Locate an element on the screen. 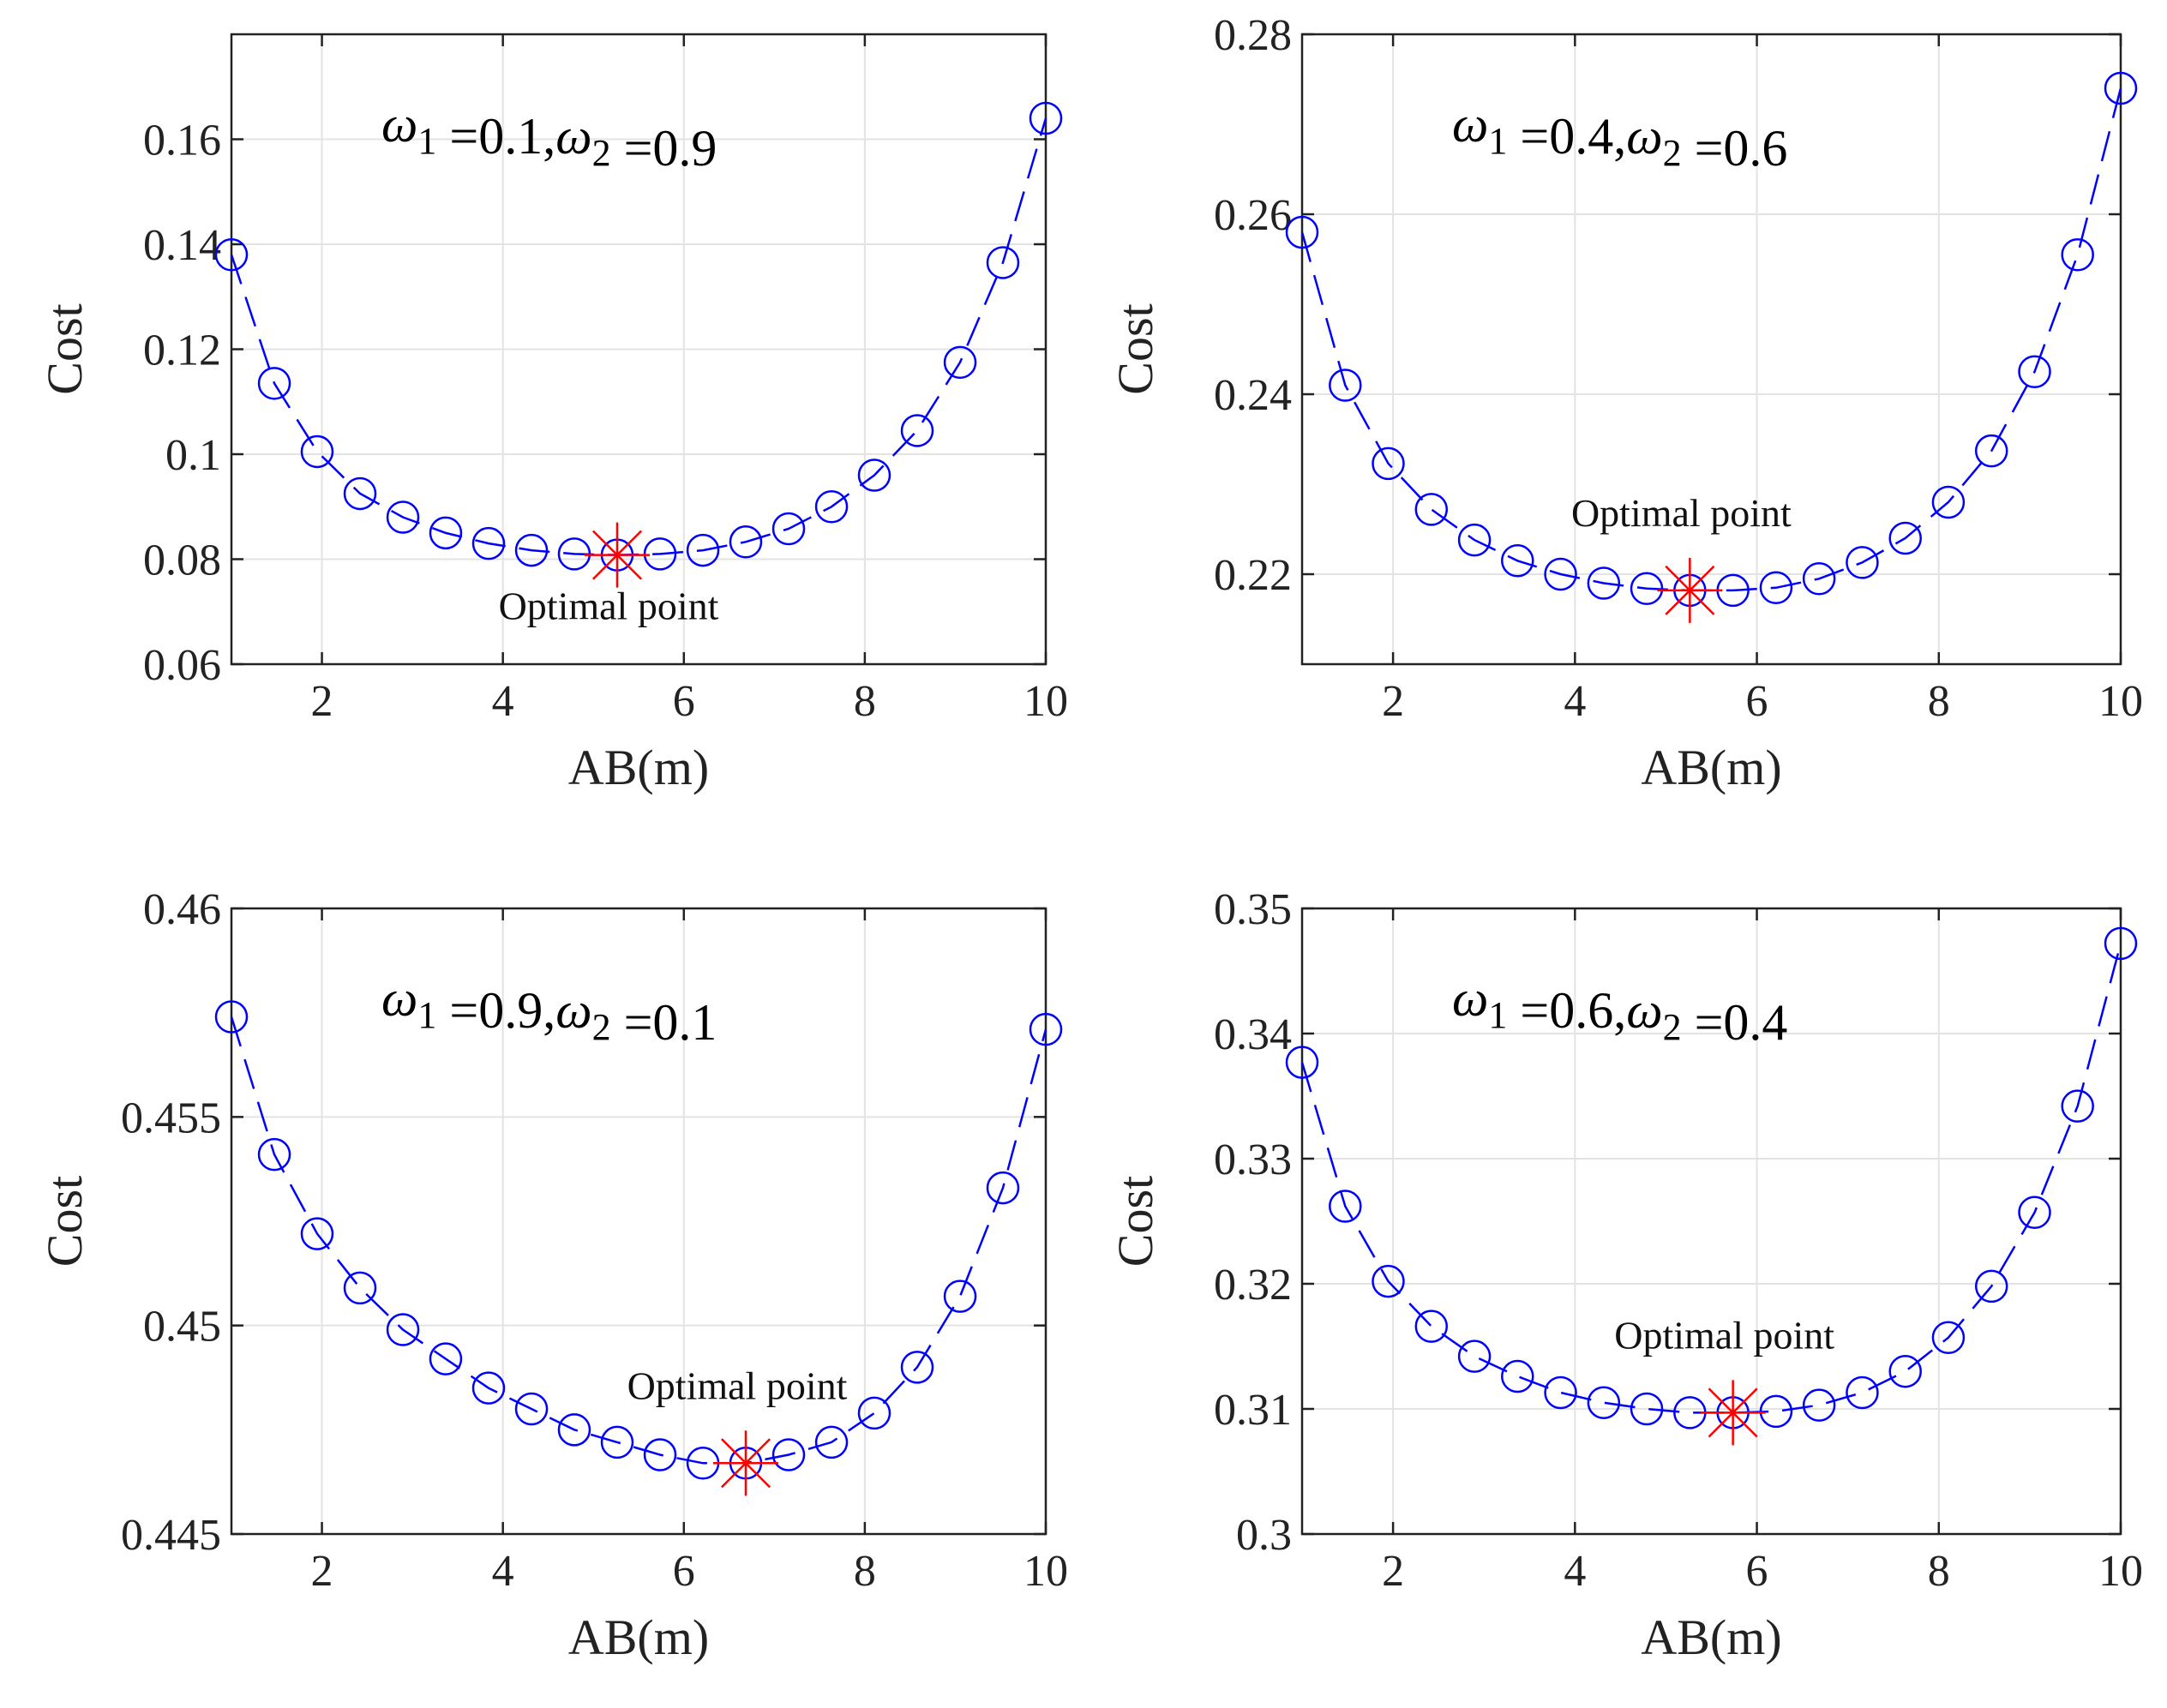 Image resolution: width=2167 pixels, height=1708 pixels. y-tick-label: 0.31 is located at coordinates (1253, 1410).